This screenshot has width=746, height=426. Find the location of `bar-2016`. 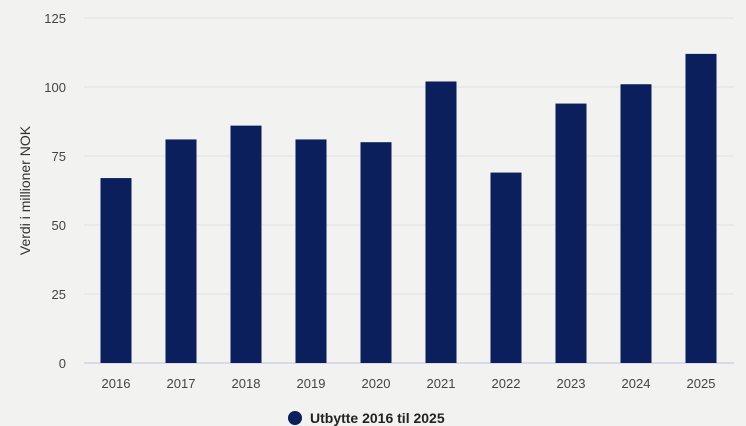

bar-2016 is located at coordinates (116, 270).